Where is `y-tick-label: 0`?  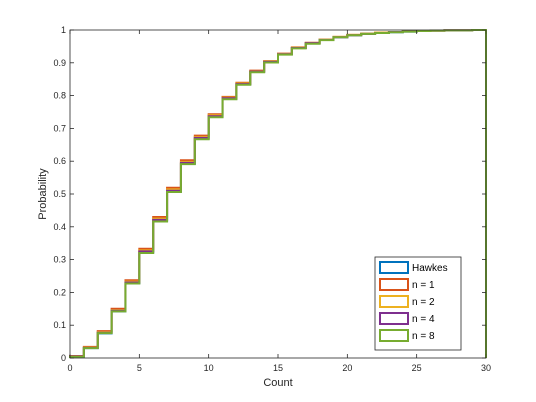 y-tick-label: 0 is located at coordinates (63, 358).